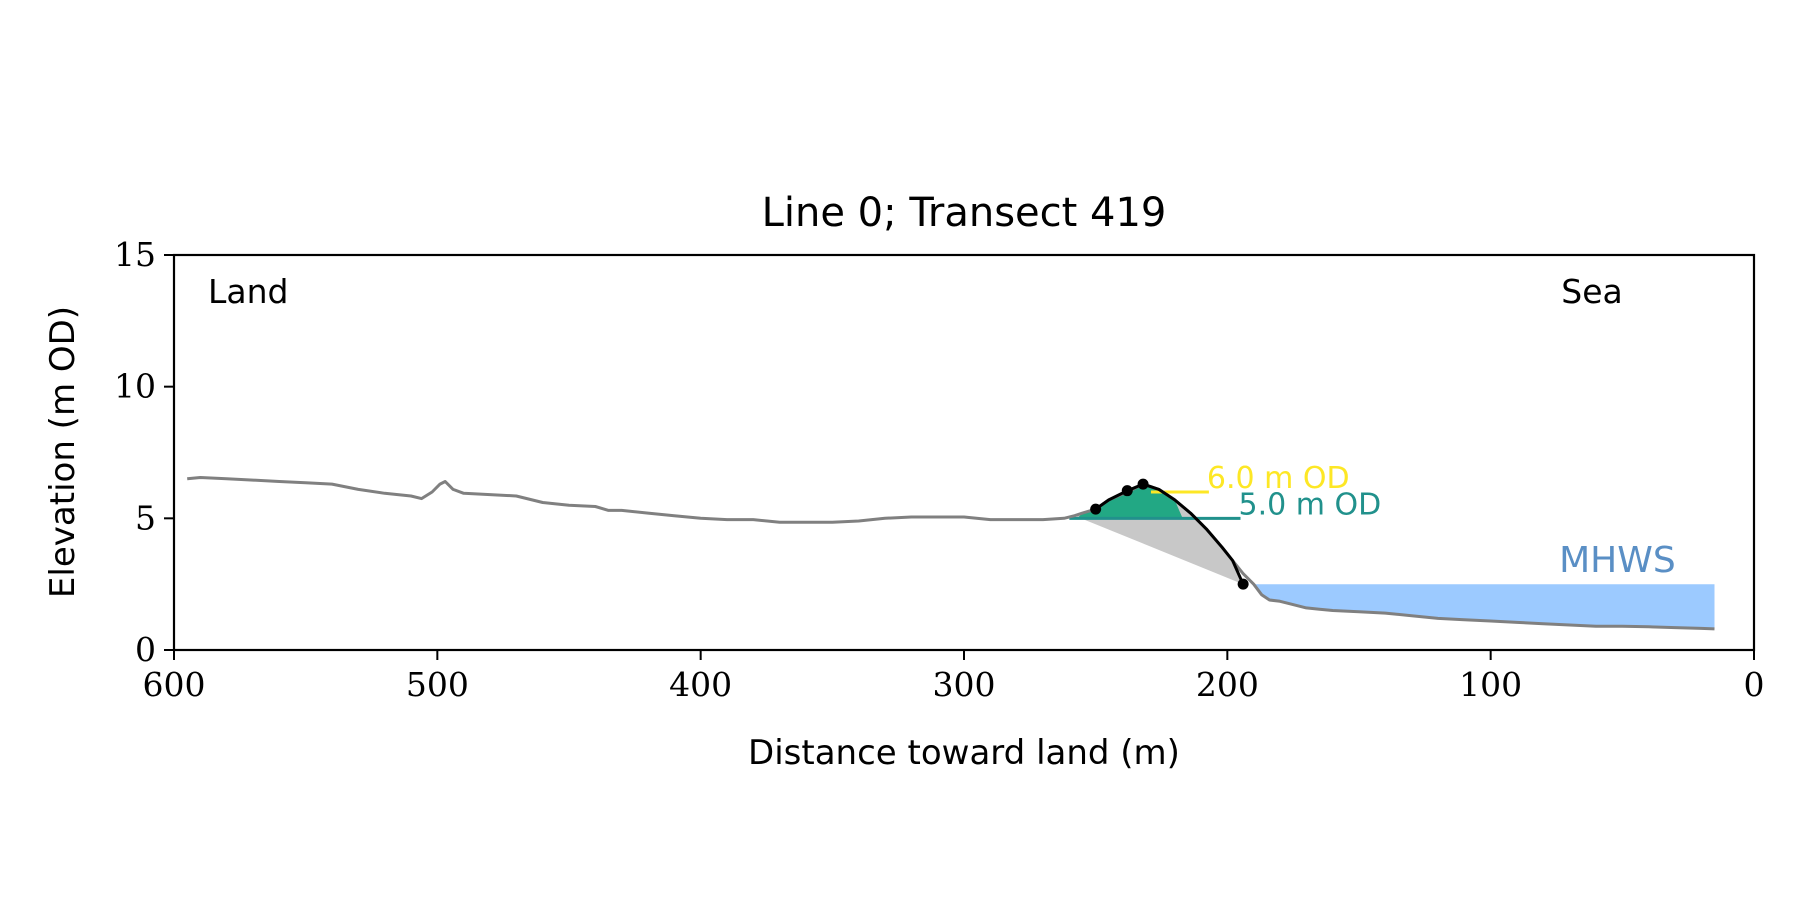 The height and width of the screenshot is (900, 1800). What do you see at coordinates (63, 452) in the screenshot?
I see `y-axis-label: Elevation (m OD)` at bounding box center [63, 452].